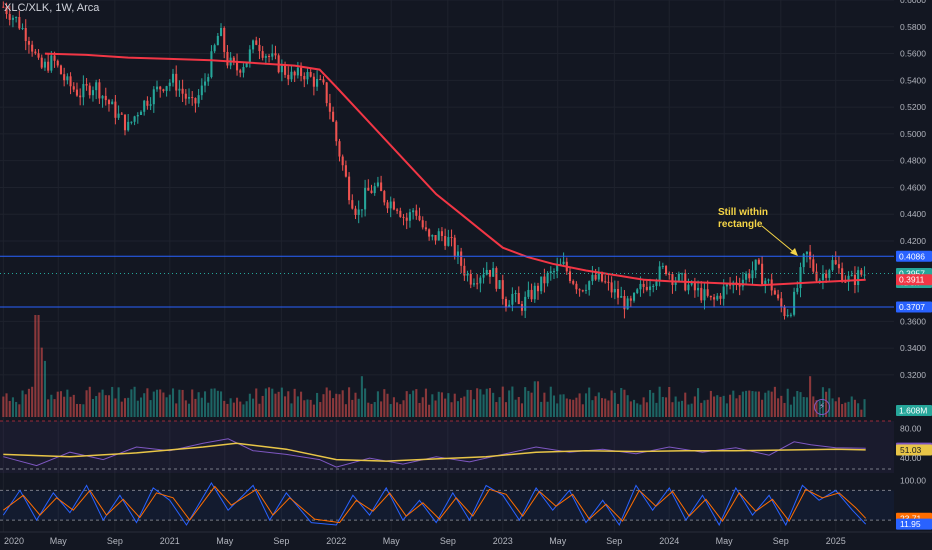 This screenshot has height=550, width=932. I want to click on stoch-band, so click(447, 505).